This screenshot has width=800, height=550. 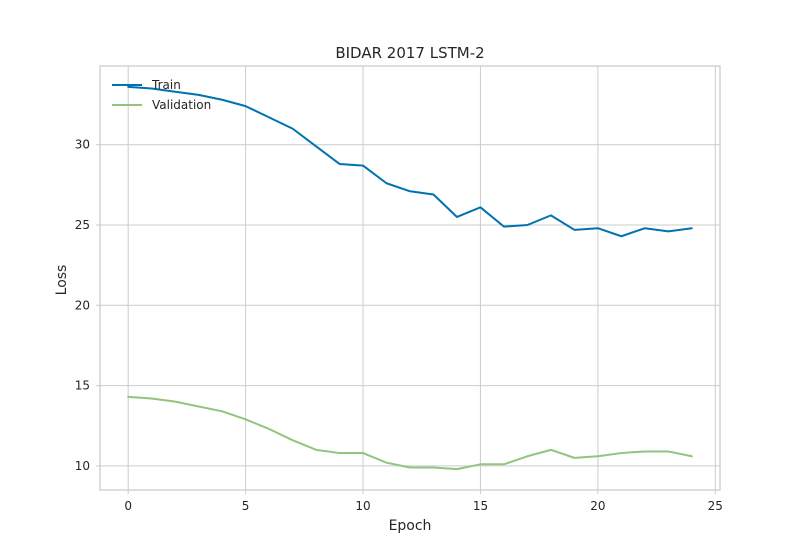 I want to click on y-tick-label: 10, so click(x=82, y=466).